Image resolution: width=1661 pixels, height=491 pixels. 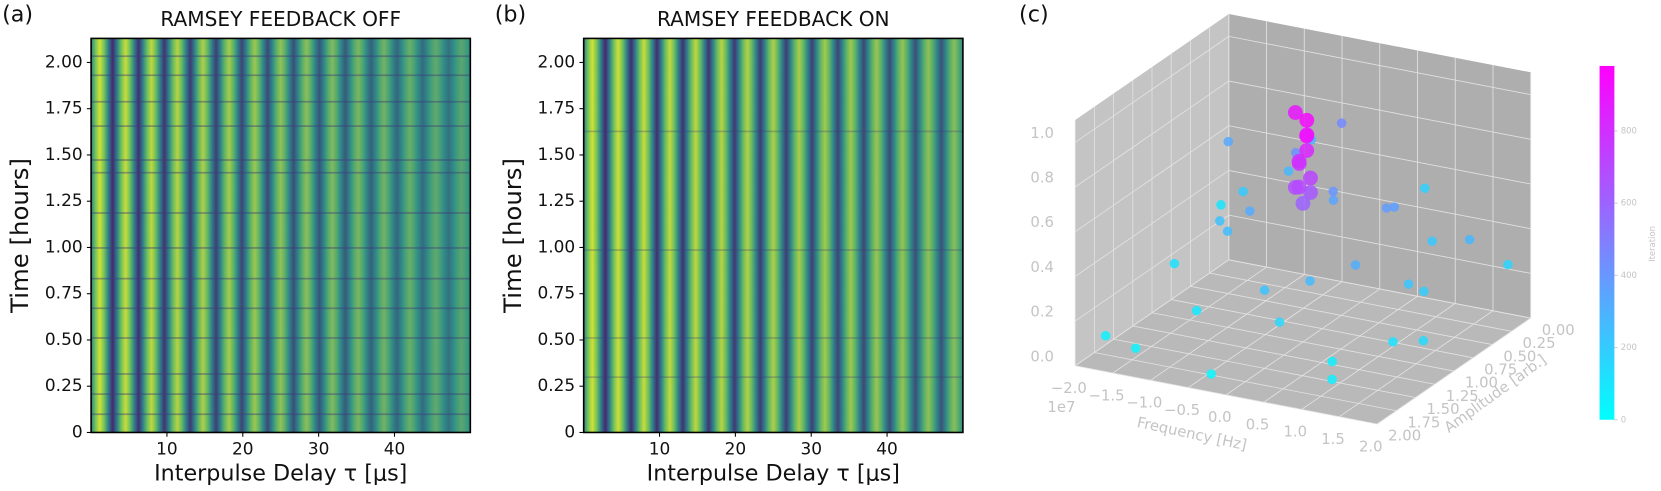 I want to click on x-tick-label: −2.0, so click(x=1069, y=388).